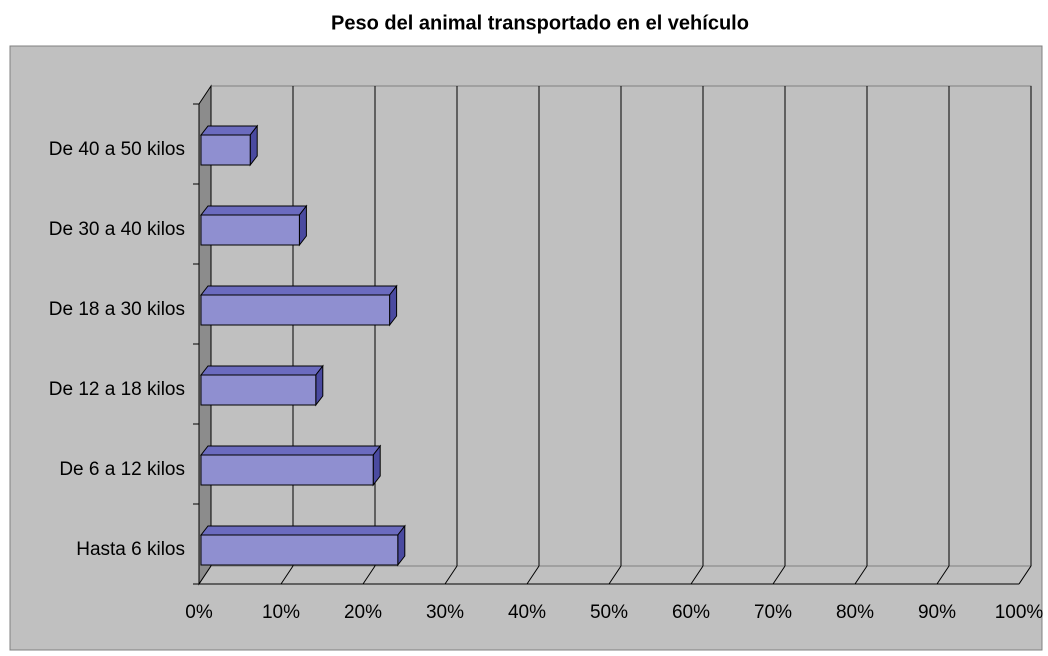  I want to click on x-tick-label: 90%, so click(937, 612).